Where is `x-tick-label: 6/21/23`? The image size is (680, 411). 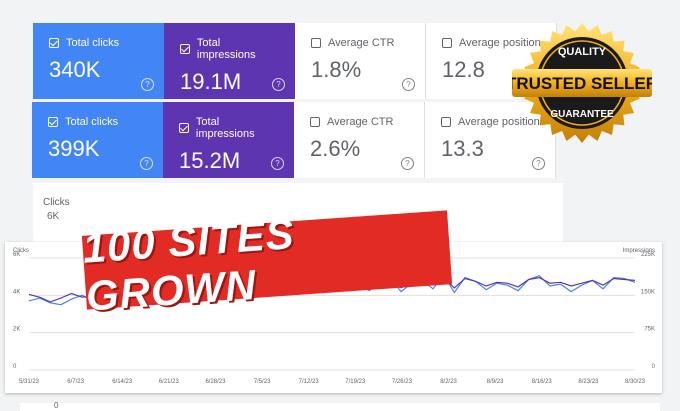 x-tick-label: 6/21/23 is located at coordinates (169, 382).